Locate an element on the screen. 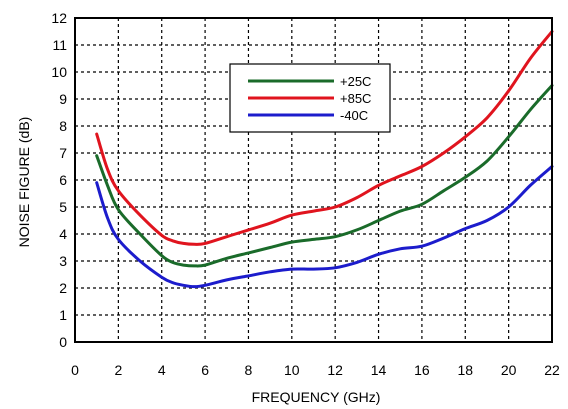  y-tick-label: 8 is located at coordinates (63, 126).